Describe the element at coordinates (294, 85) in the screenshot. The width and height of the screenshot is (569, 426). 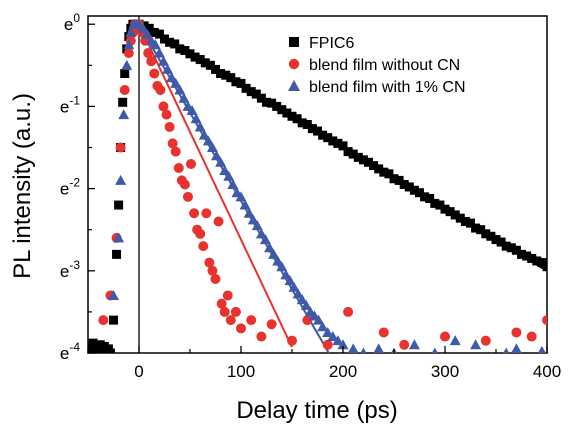
I see `legend-marker-with-cn` at that location.